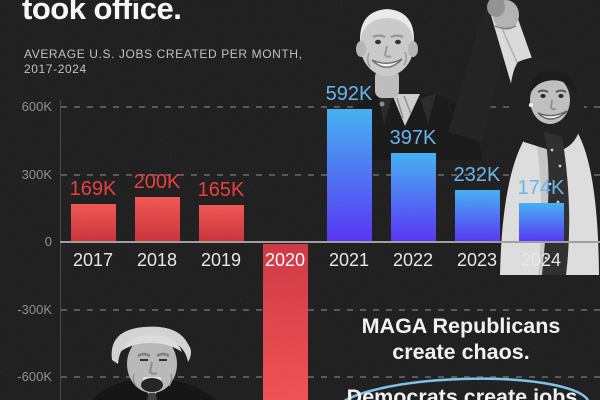 This screenshot has height=400, width=600. What do you see at coordinates (413, 138) in the screenshot?
I see `bar-value-label: 397K` at bounding box center [413, 138].